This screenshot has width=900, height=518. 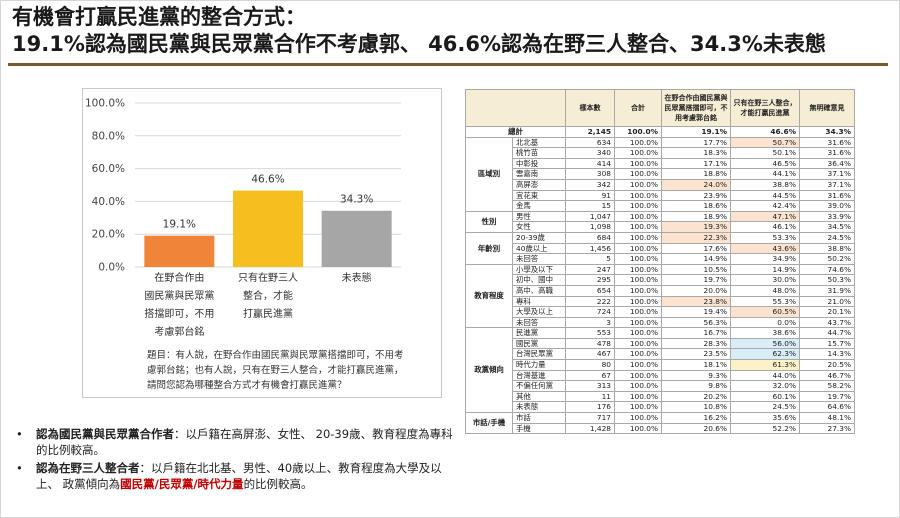 What do you see at coordinates (696, 375) in the screenshot?
I see `cell-a: 9.3%` at bounding box center [696, 375].